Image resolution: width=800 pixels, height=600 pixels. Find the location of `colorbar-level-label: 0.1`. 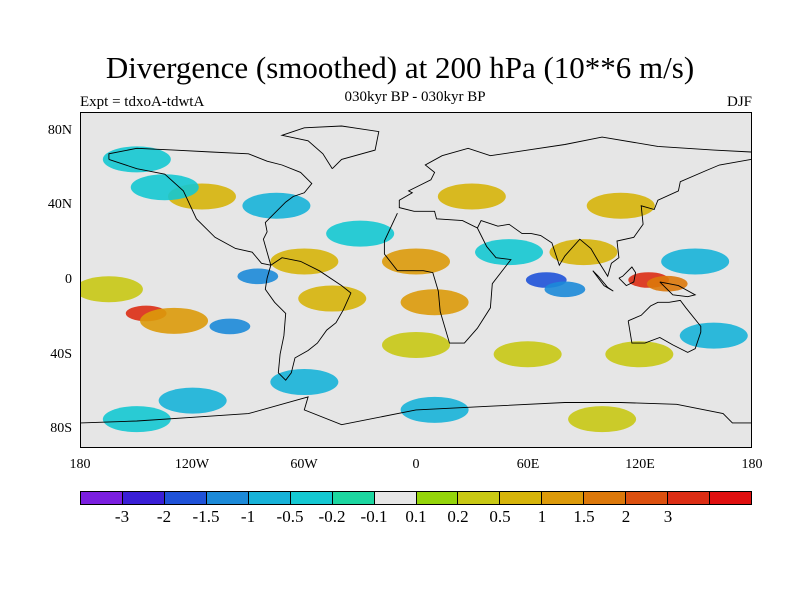

colorbar-level-label: 0.1 is located at coordinates (416, 516).